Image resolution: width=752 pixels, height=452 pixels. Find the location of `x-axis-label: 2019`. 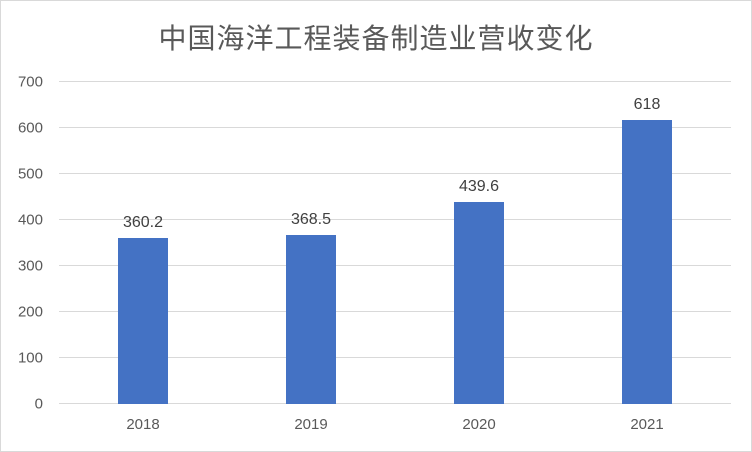

x-axis-label: 2019 is located at coordinates (311, 424).